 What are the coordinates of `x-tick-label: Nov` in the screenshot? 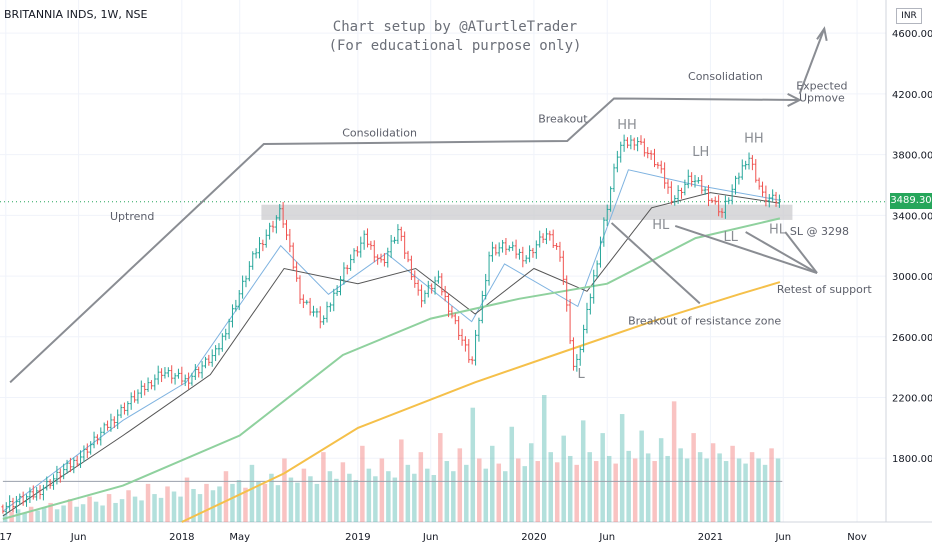 It's located at (857, 537).